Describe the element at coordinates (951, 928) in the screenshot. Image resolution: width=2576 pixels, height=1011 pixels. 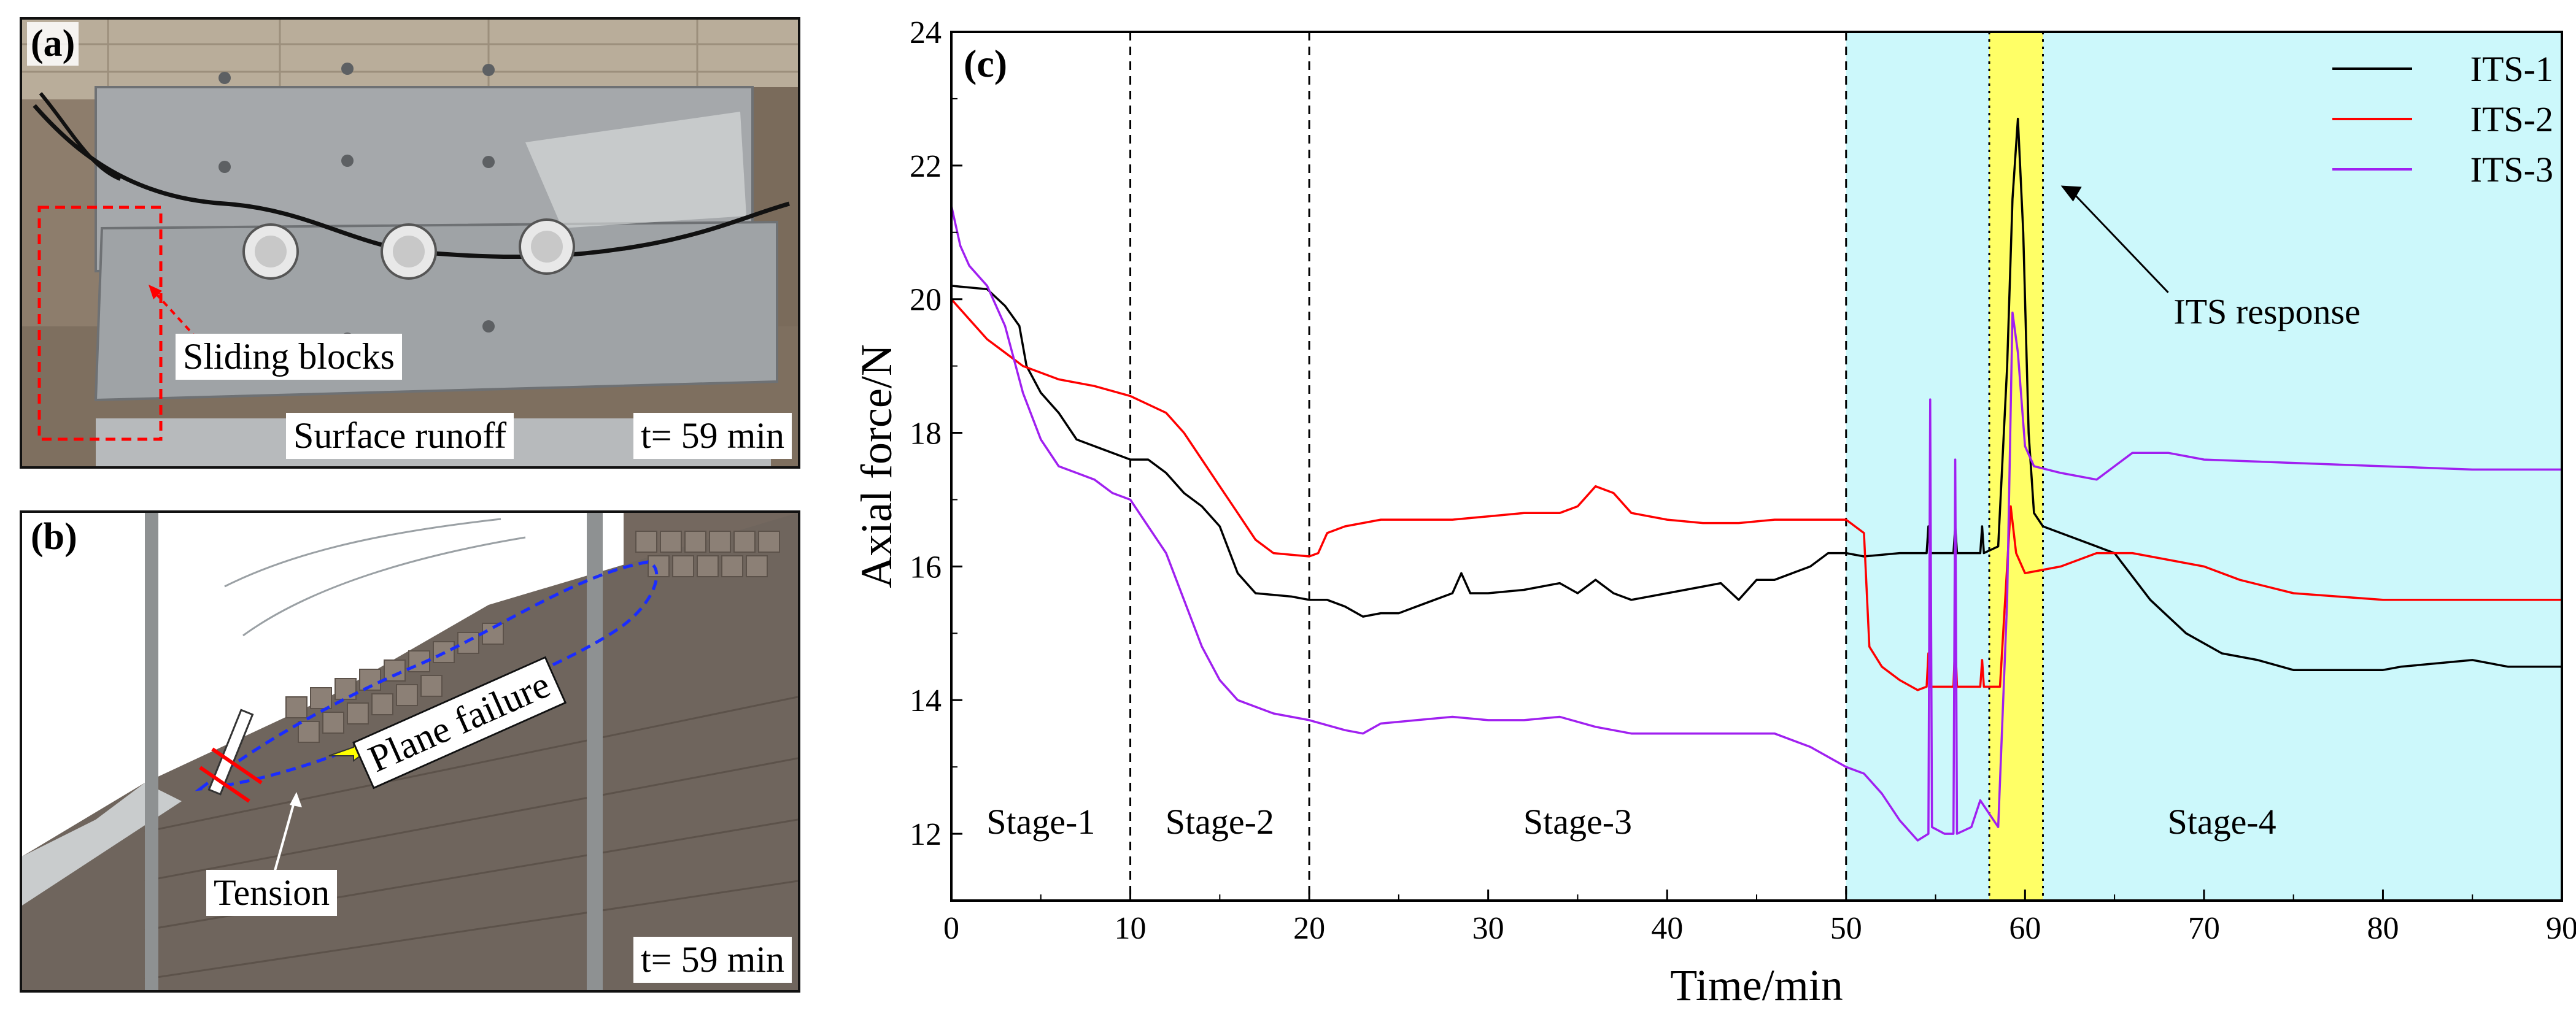
I see `x-tick-label: 0` at that location.